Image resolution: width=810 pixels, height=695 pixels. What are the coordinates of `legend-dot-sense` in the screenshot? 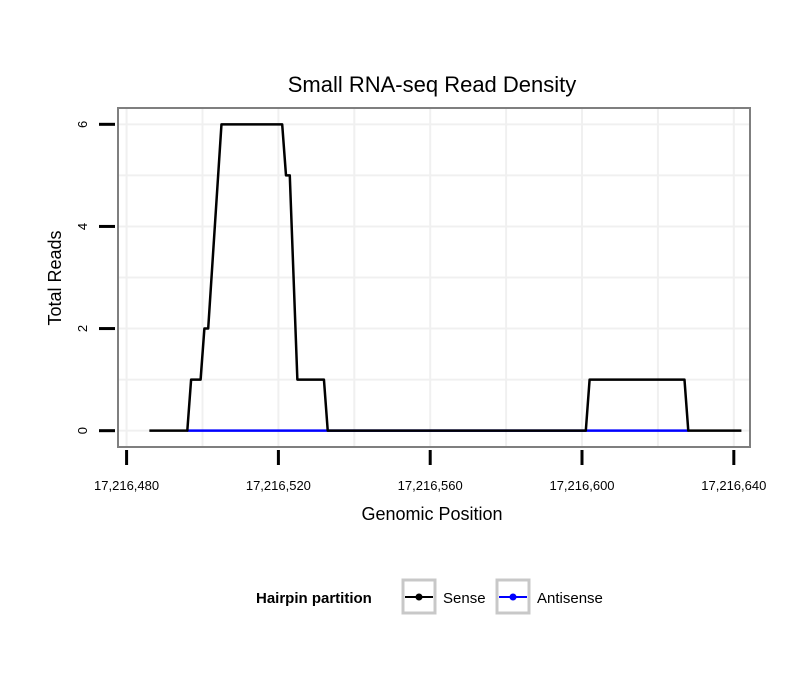 It's located at (419, 597).